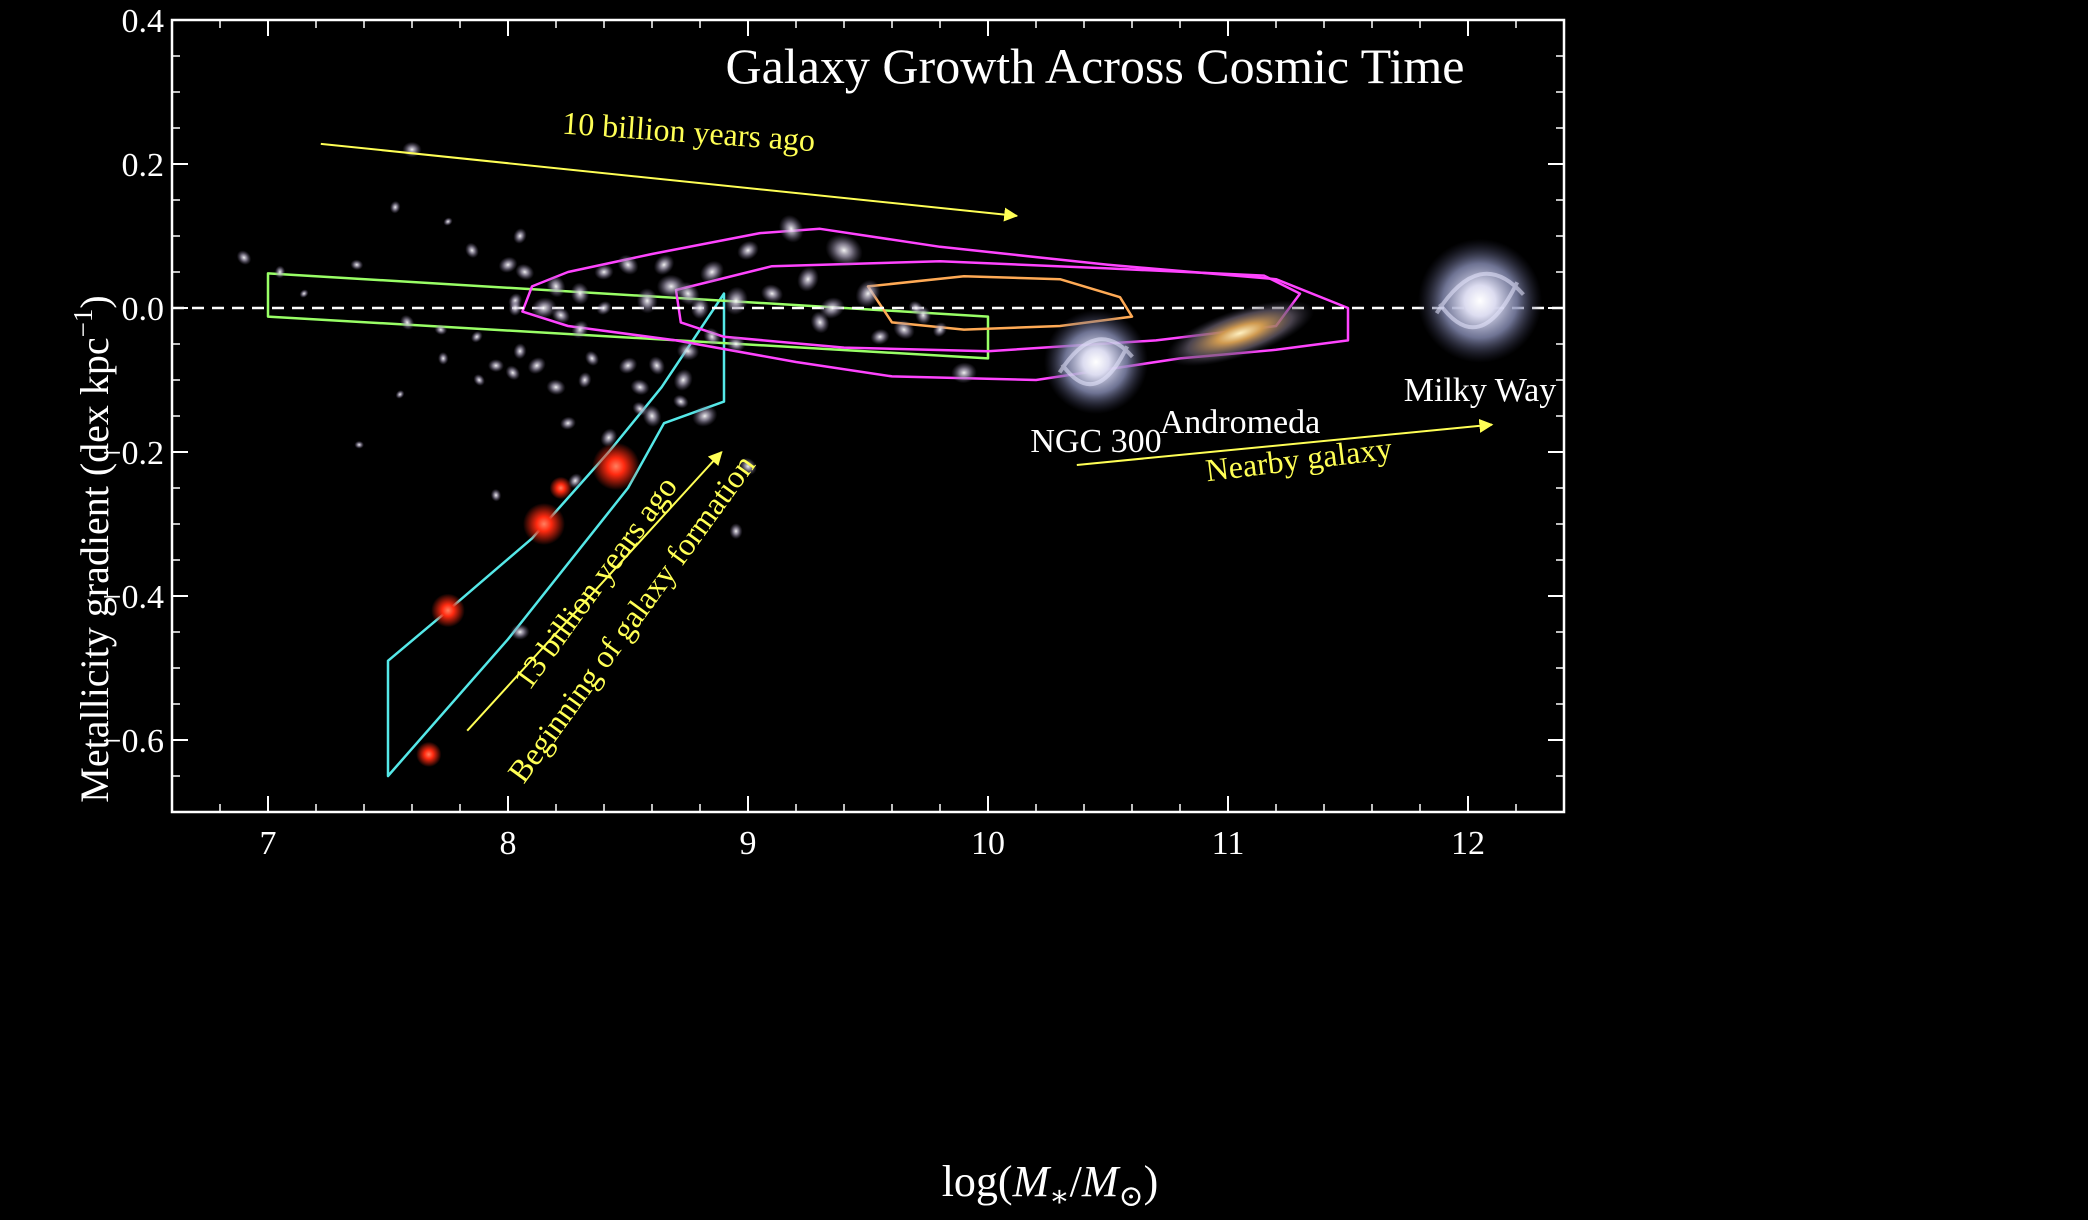 The image size is (2088, 1220). I want to click on x-tick-label: 11, so click(1228, 843).